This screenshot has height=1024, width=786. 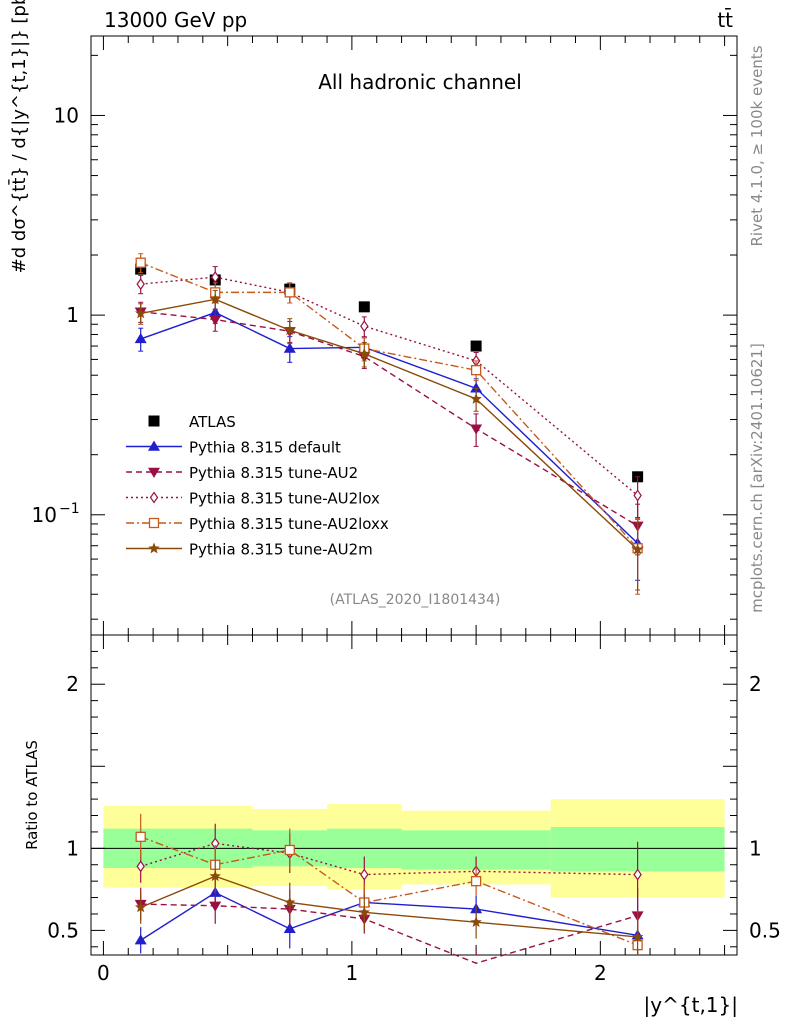 I want to click on legend-label: Pythia 8.315 tune-AU2loxx, so click(x=289, y=524).